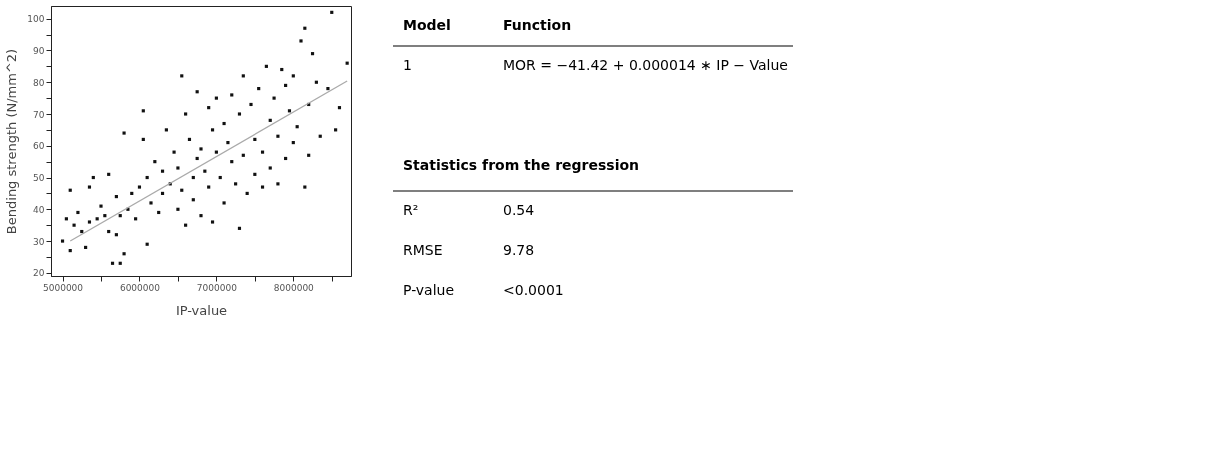 The image size is (1215, 452). What do you see at coordinates (12, 141) in the screenshot?
I see `y-axis-title: Bending strength (N/mm^2)` at bounding box center [12, 141].